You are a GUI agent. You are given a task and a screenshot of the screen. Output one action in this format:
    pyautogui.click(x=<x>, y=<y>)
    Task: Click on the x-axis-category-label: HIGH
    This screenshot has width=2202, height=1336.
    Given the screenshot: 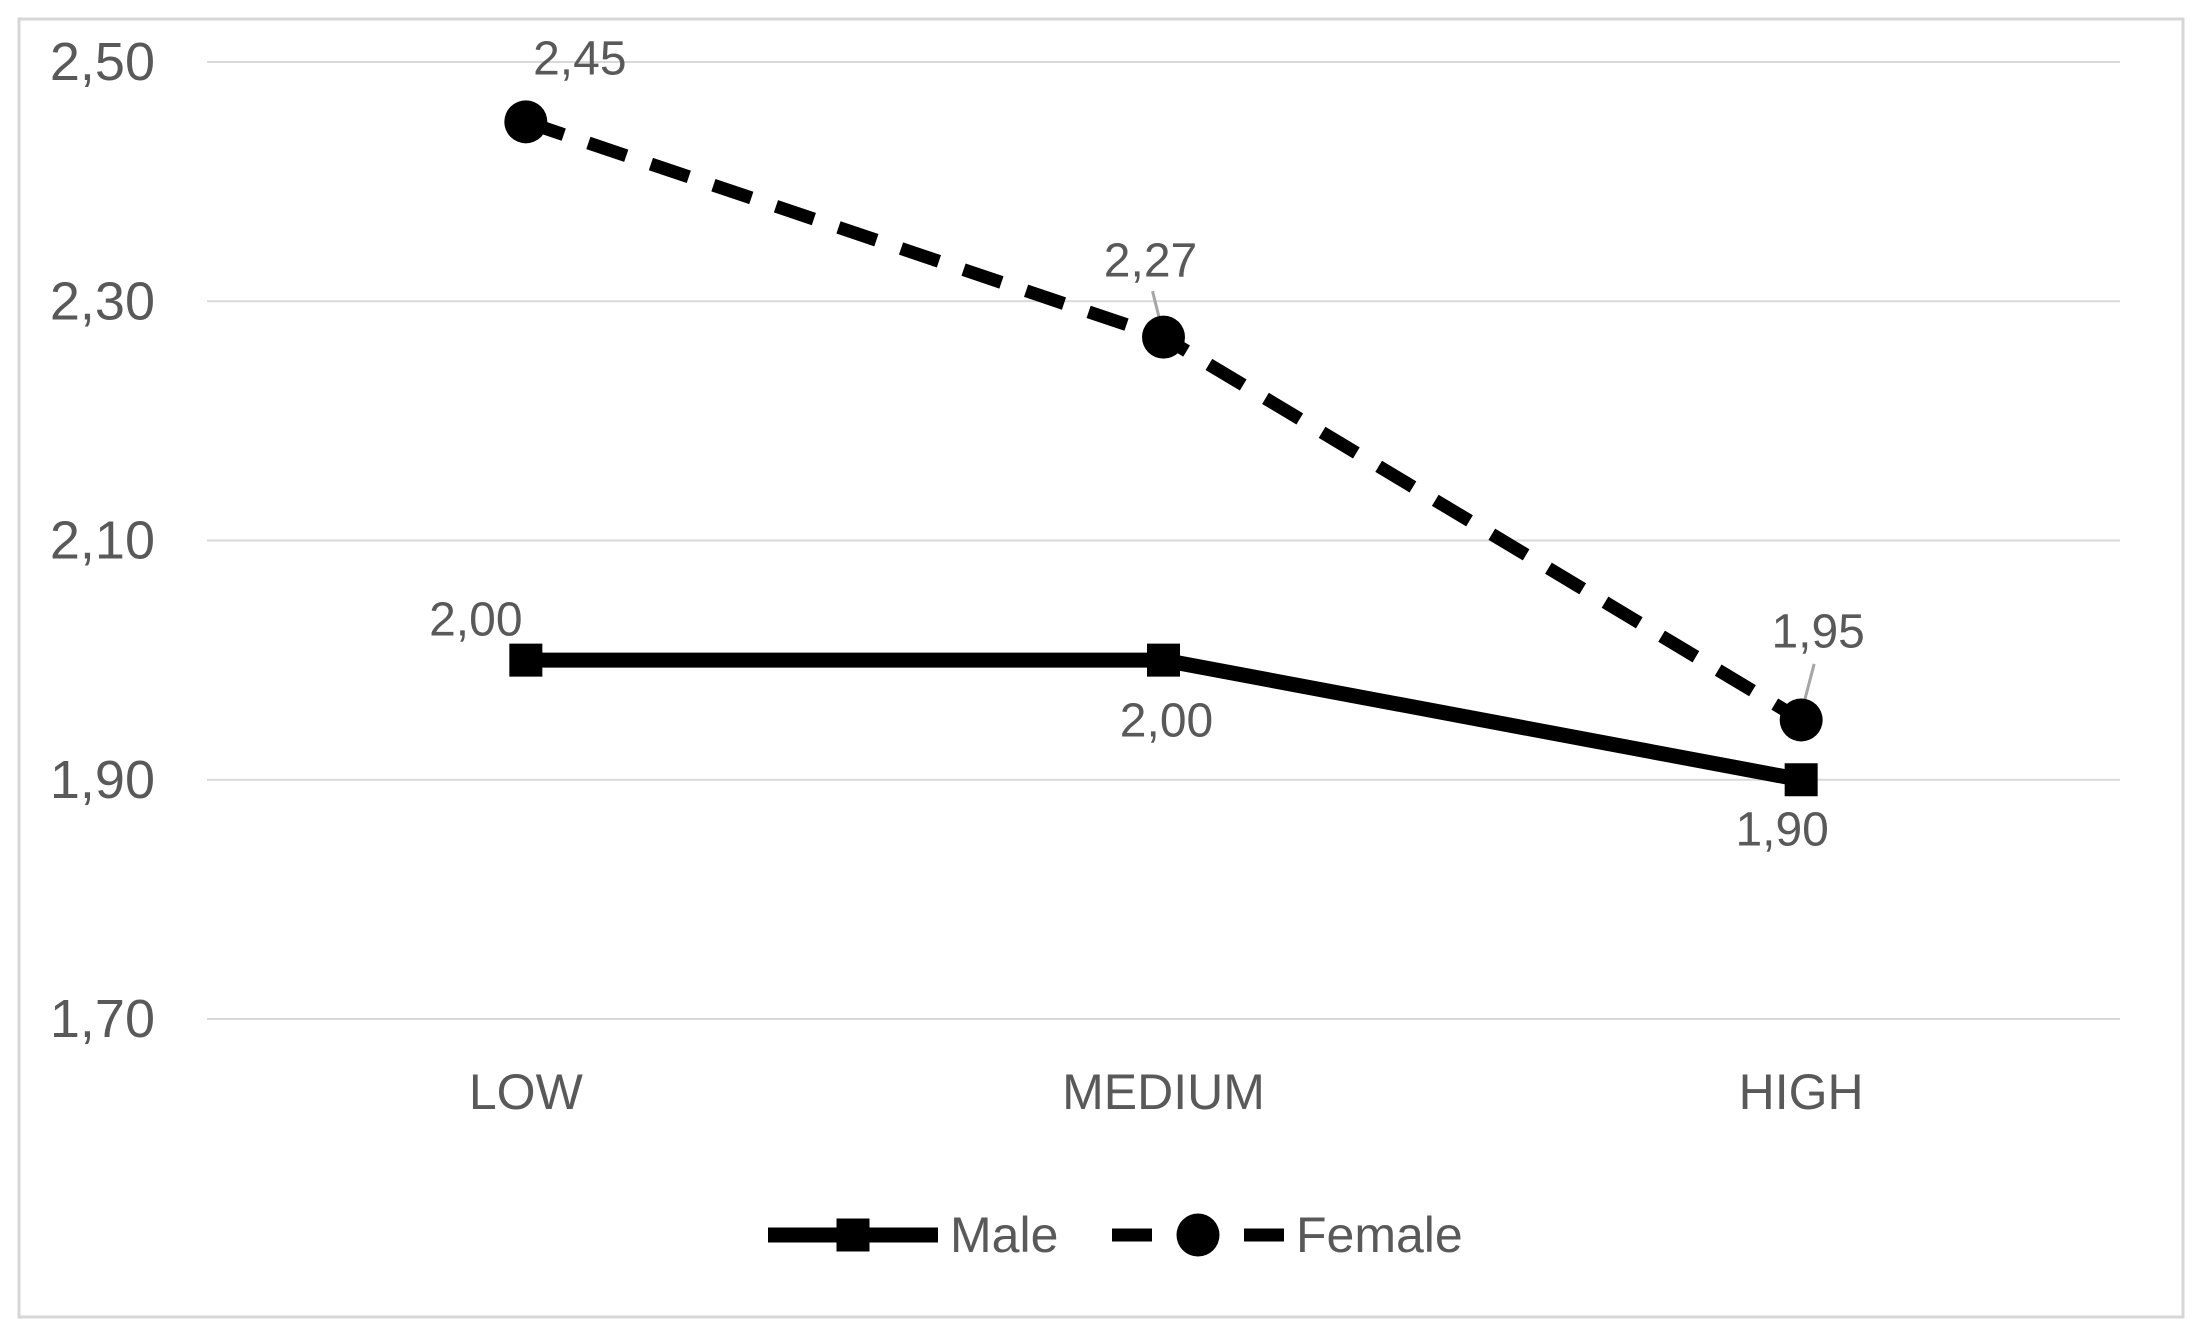 What is the action you would take?
    pyautogui.click(x=1801, y=1092)
    